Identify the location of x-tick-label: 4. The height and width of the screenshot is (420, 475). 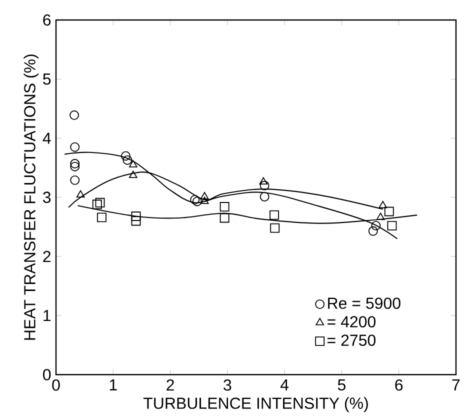
(284, 384).